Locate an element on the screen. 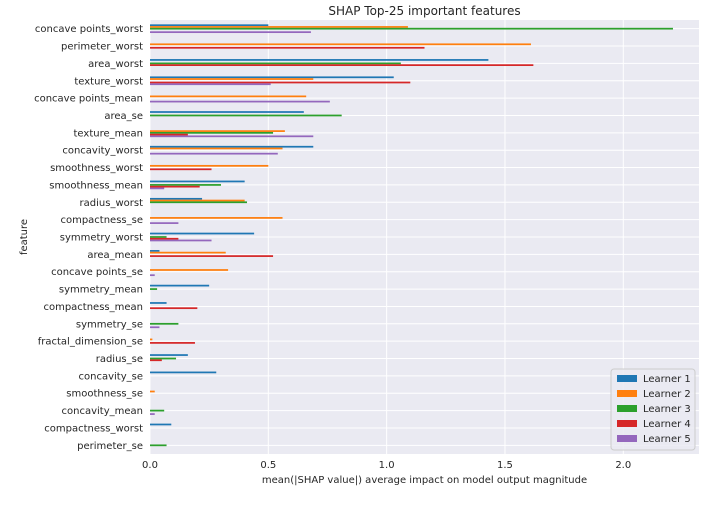  legend-box is located at coordinates (653, 409).